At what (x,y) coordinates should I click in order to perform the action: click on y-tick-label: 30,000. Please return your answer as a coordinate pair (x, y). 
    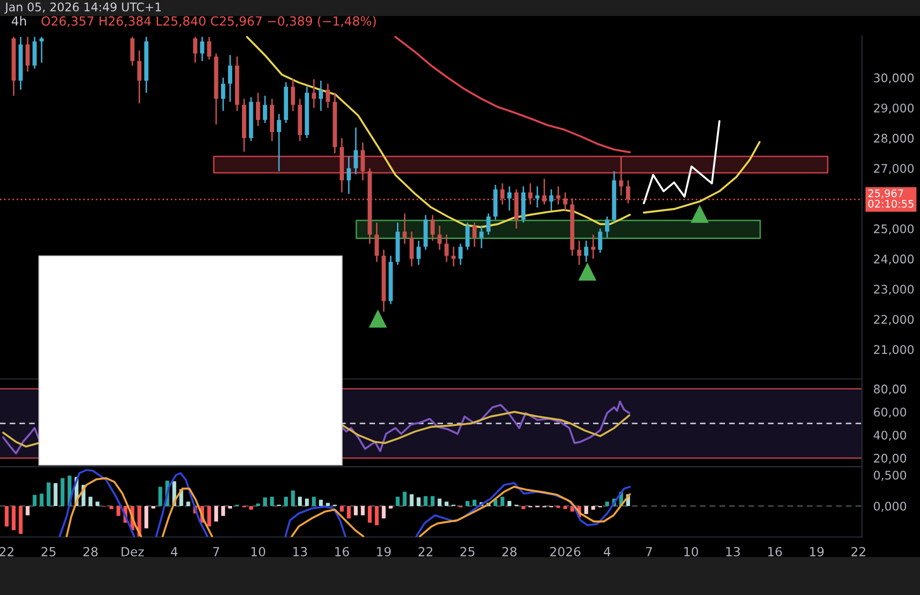
    Looking at the image, I should click on (894, 78).